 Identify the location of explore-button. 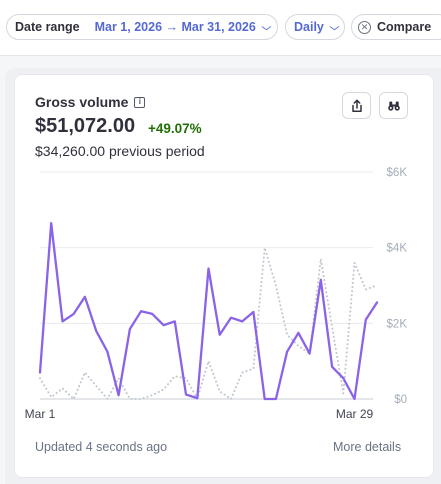
(393, 105).